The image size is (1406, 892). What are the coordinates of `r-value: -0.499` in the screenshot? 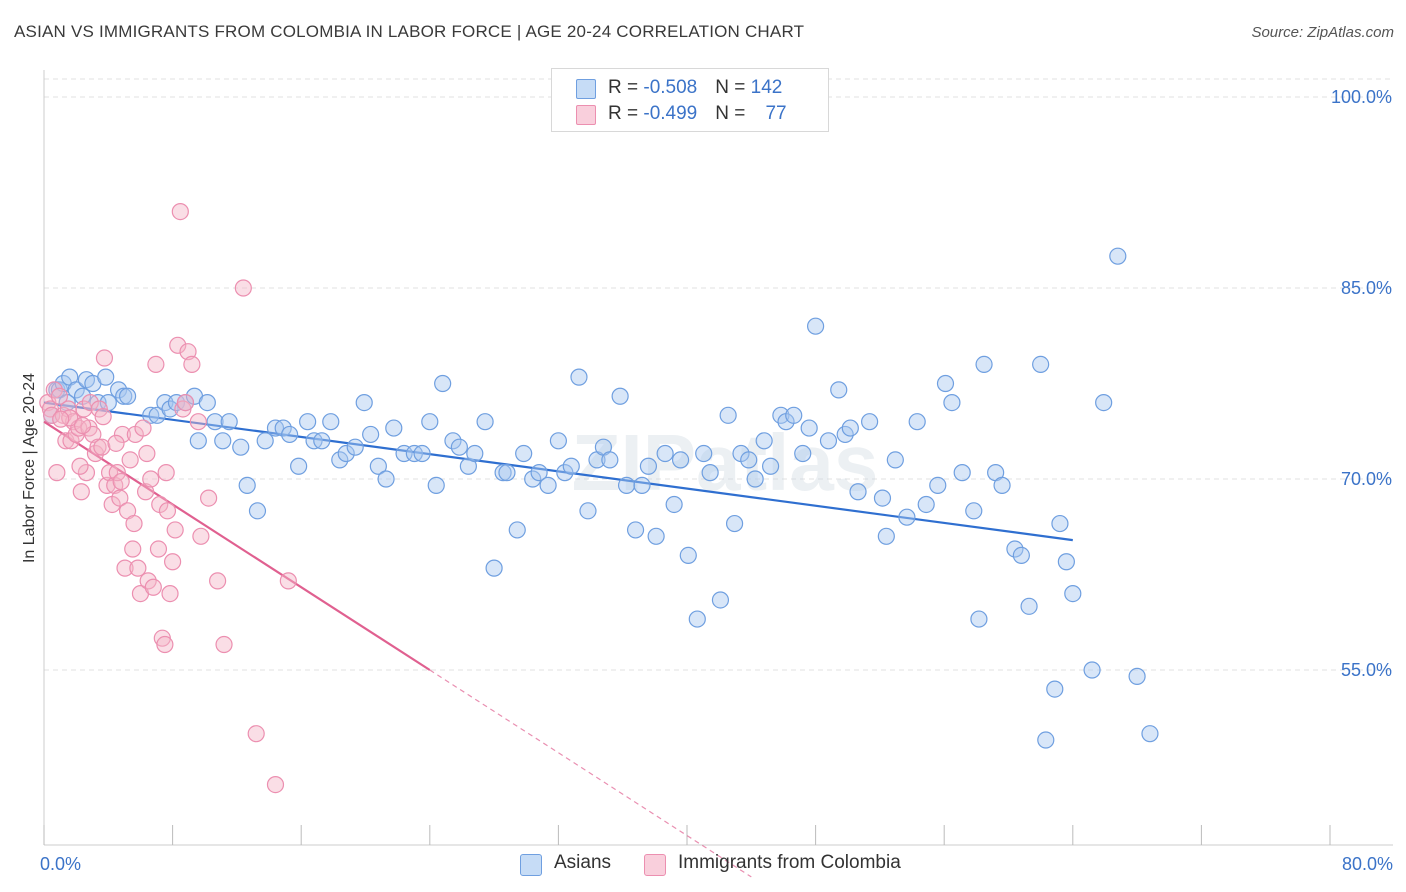 It's located at (670, 113).